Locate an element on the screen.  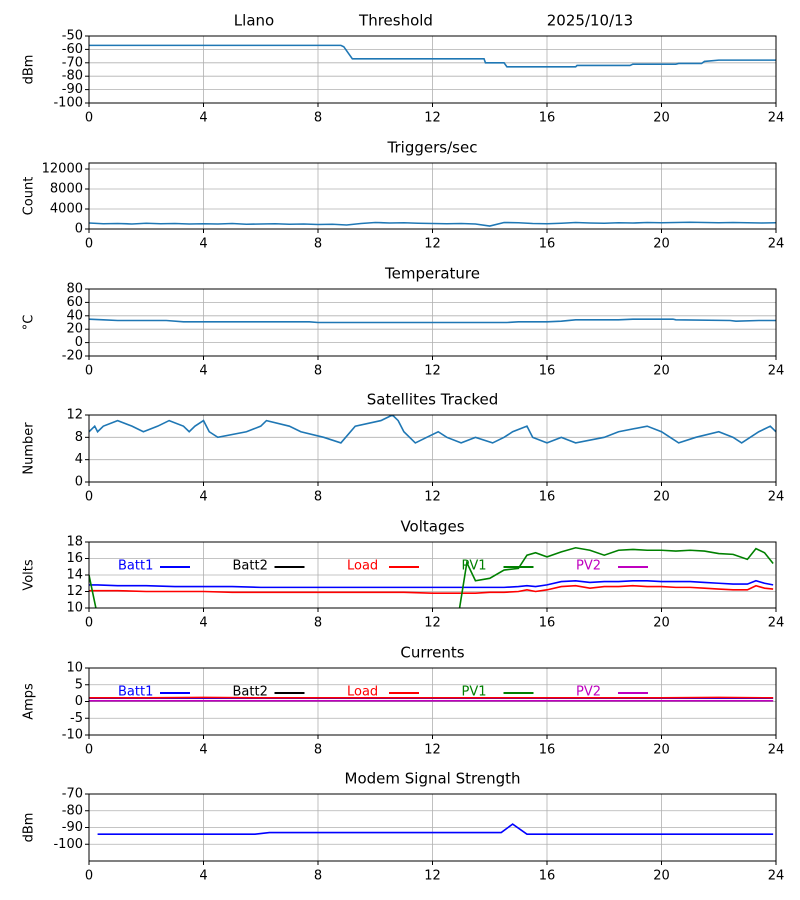
y-tick-label: 10 is located at coordinates (74, 668).